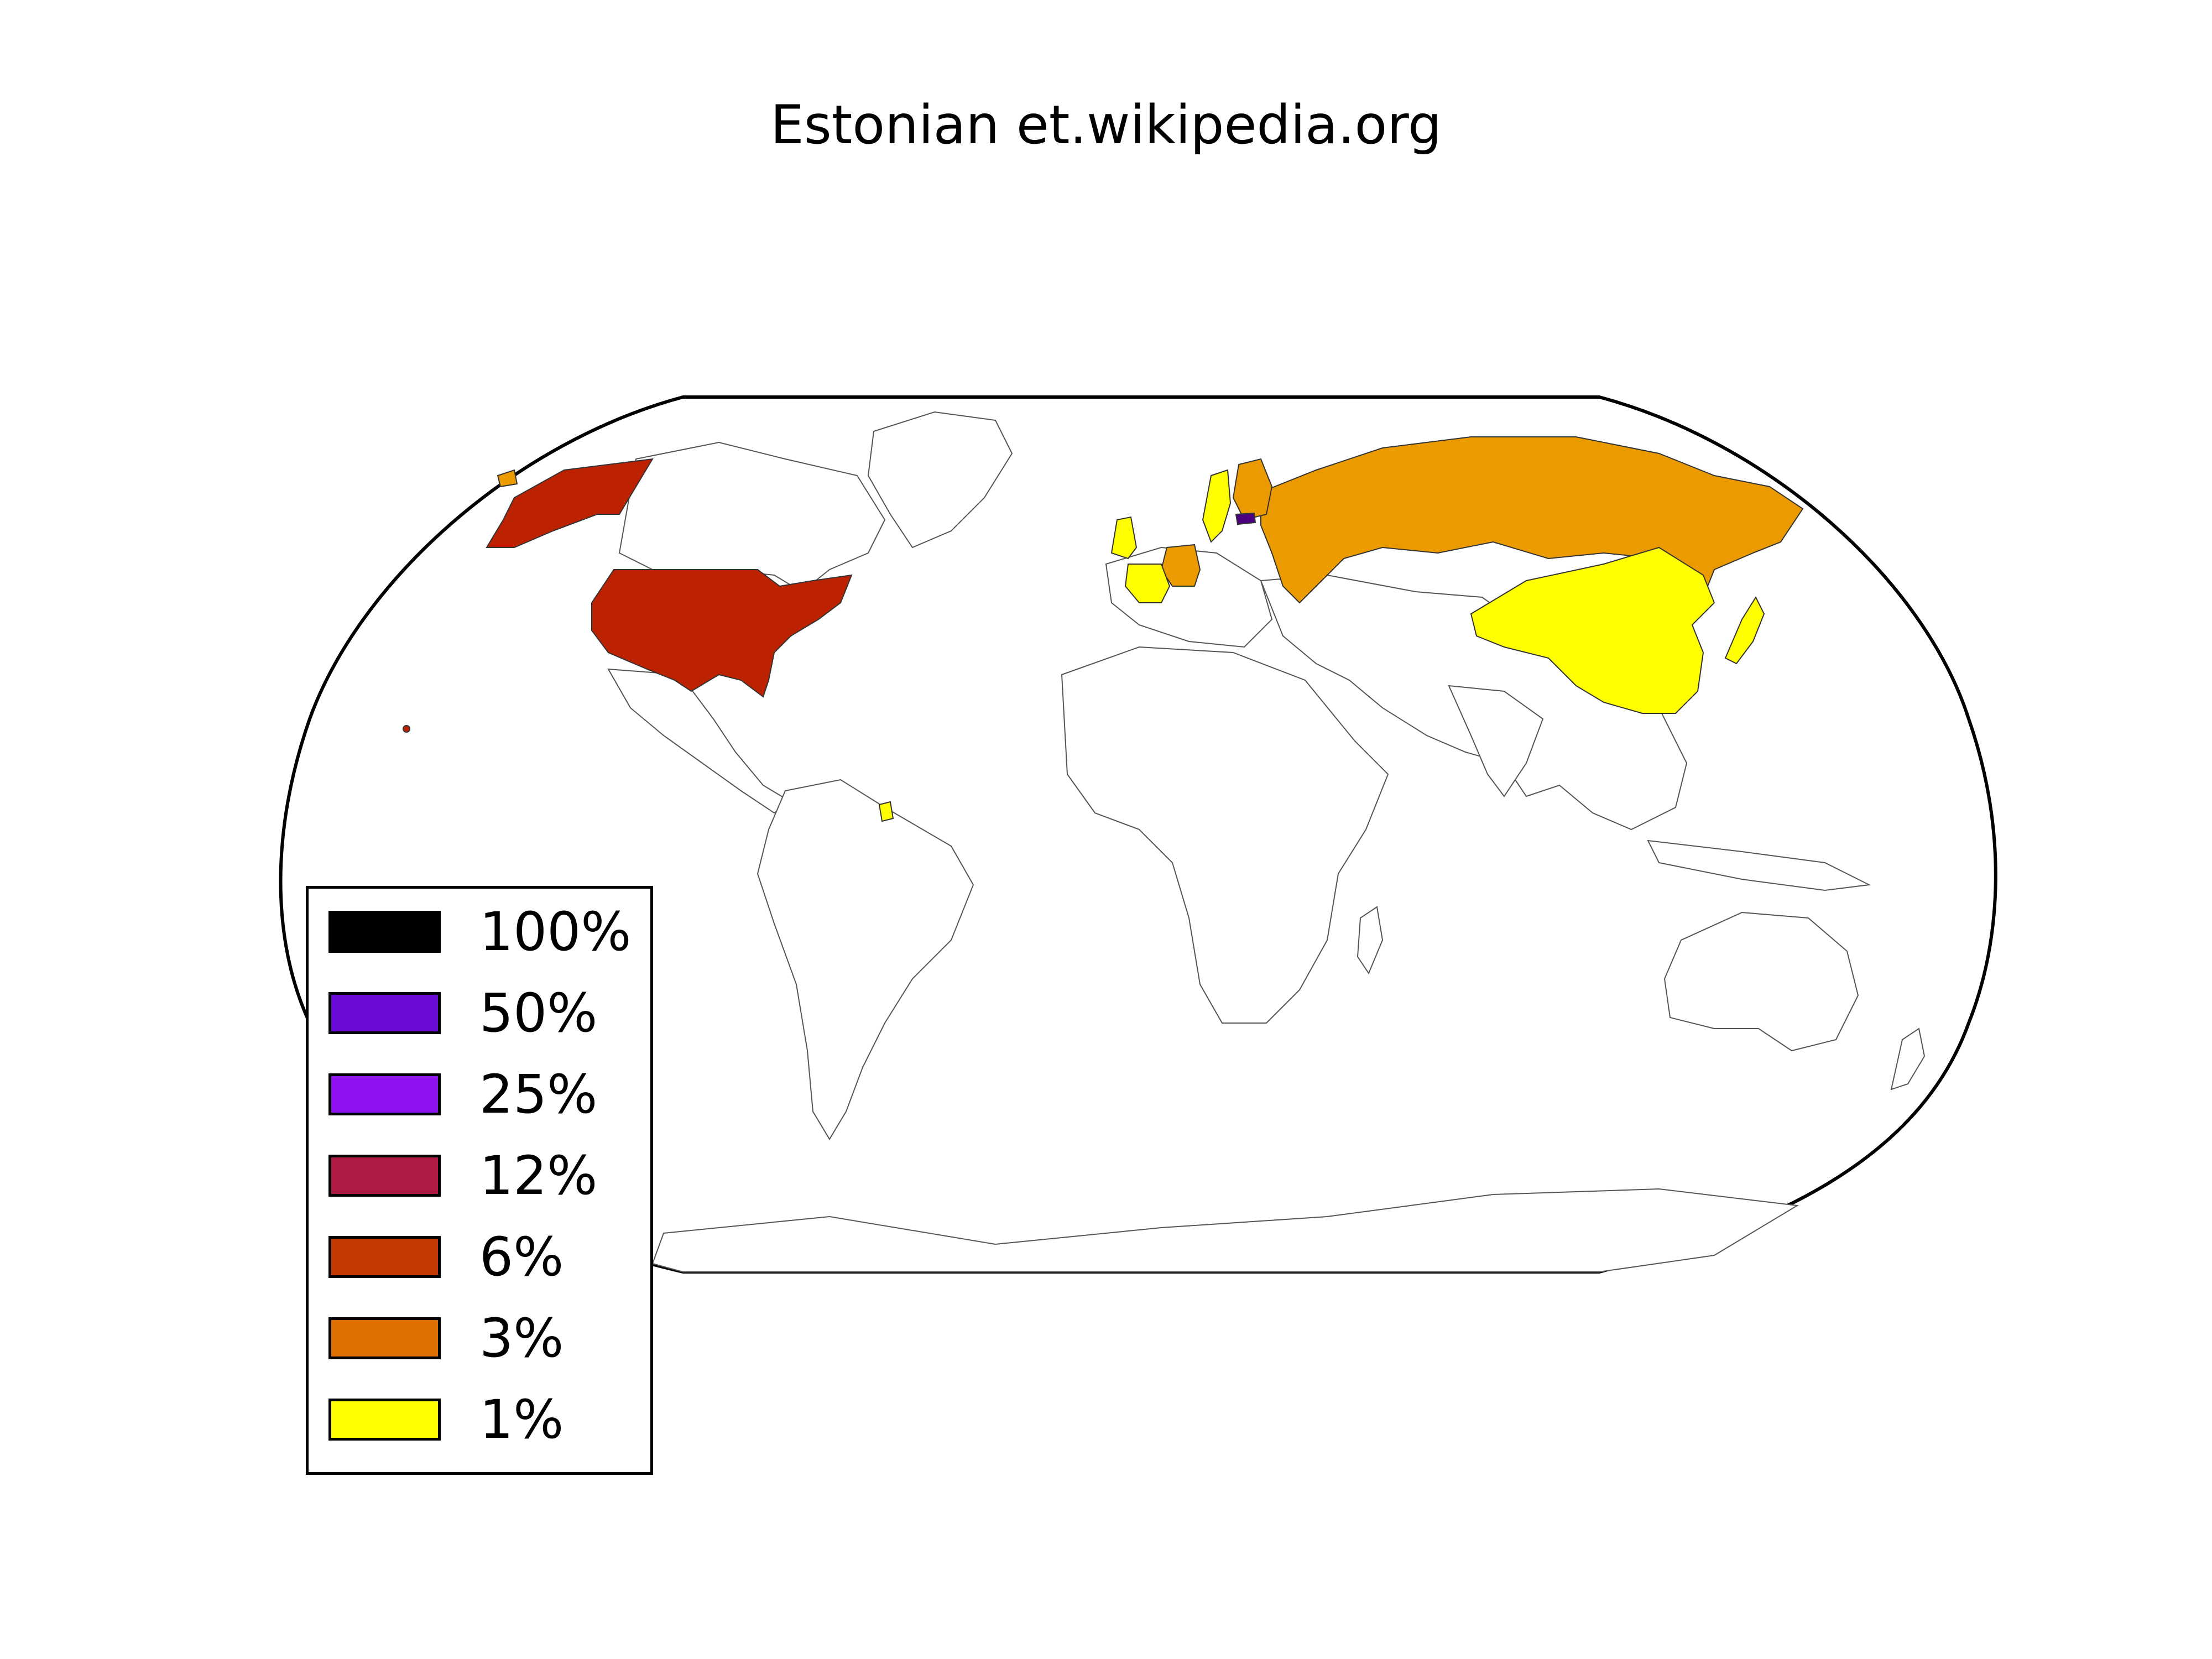 The width and height of the screenshot is (2212, 1659). What do you see at coordinates (1245, 518) in the screenshot?
I see `estonia-shape` at bounding box center [1245, 518].